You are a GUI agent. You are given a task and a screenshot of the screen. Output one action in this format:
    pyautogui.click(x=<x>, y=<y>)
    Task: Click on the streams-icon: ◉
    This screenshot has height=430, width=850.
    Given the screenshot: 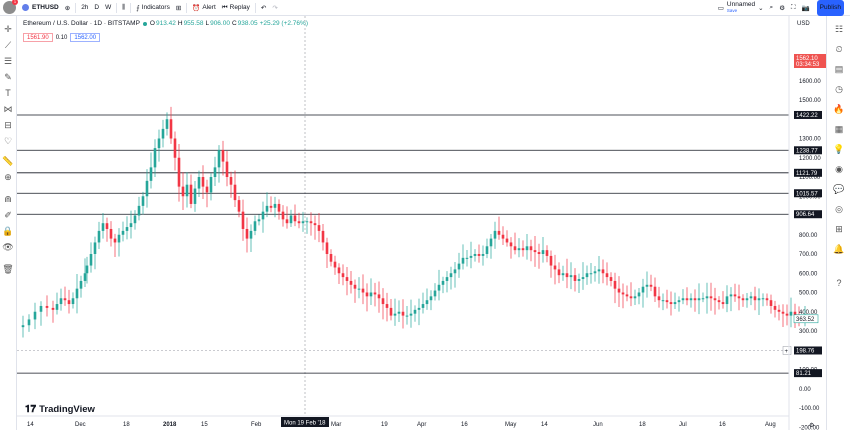 What is the action you would take?
    pyautogui.click(x=839, y=169)
    